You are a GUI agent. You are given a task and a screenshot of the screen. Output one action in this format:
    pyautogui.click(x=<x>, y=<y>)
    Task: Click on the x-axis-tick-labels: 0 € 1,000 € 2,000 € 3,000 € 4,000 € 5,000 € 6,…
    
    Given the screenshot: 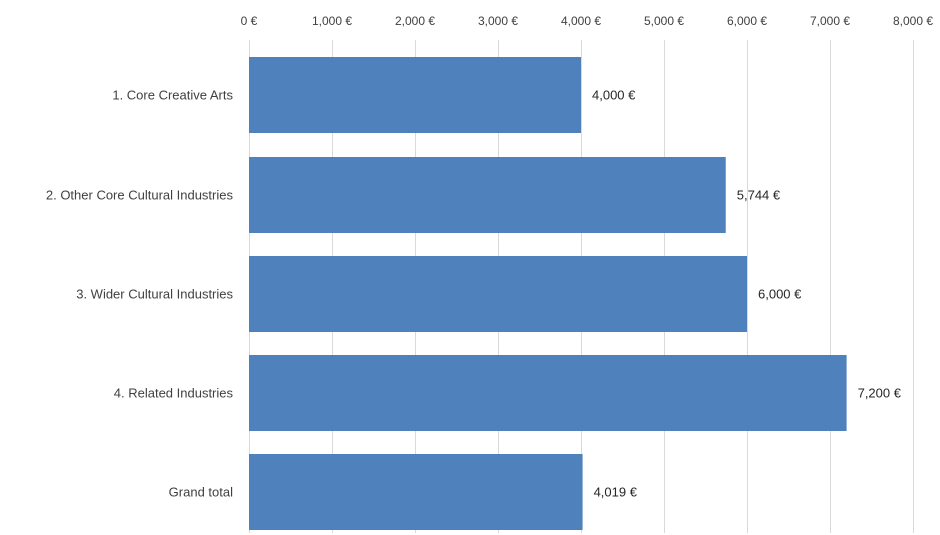 What is the action you would take?
    pyautogui.click(x=587, y=21)
    